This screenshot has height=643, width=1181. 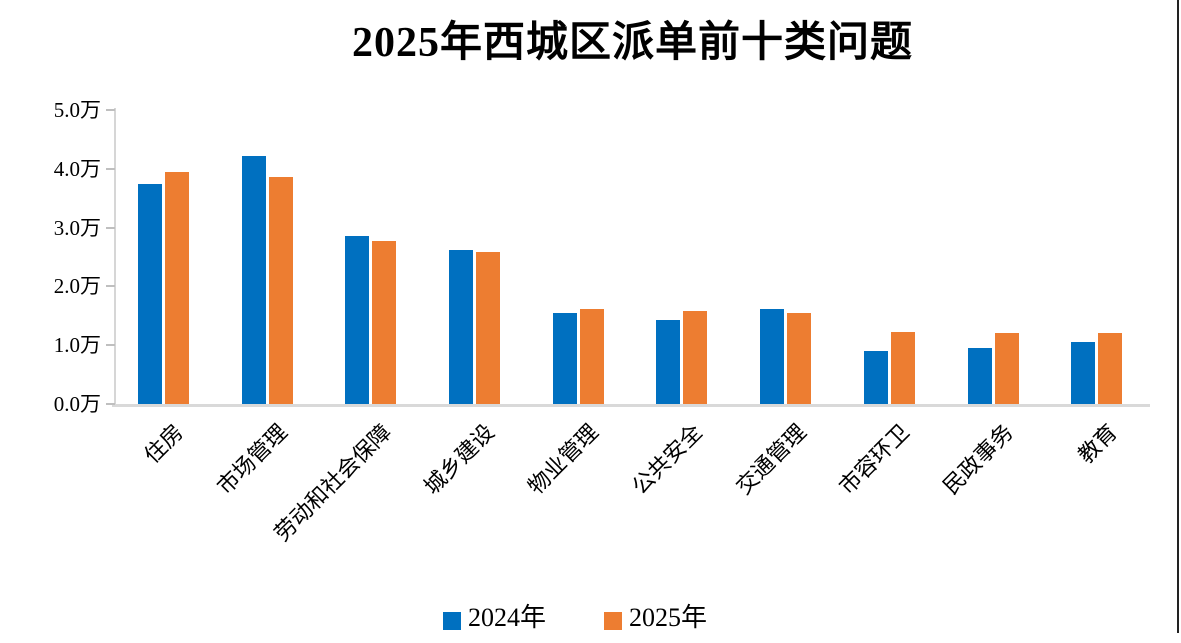 I want to click on x-axis-label: 市容环卫, so click(x=874, y=459).